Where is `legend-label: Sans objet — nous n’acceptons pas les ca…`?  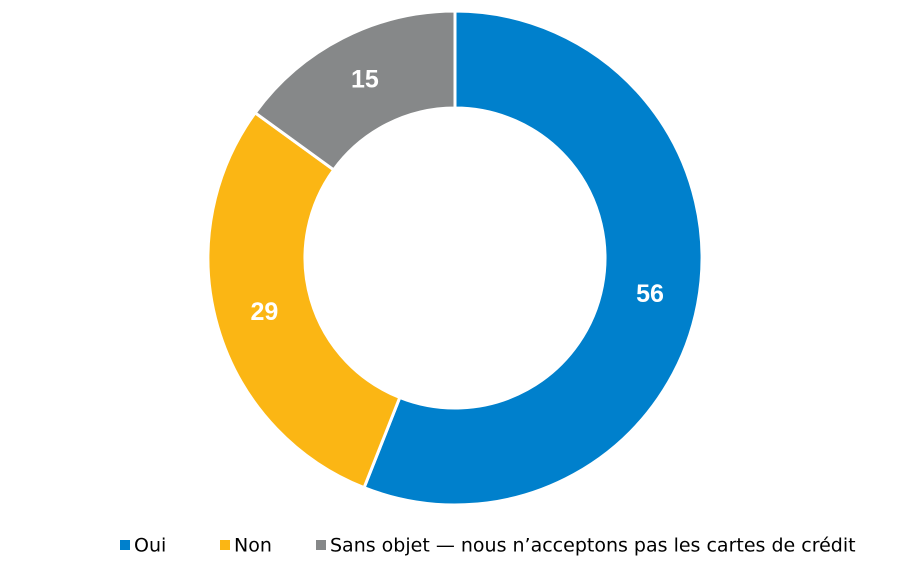
legend-label: Sans objet — nous n’acceptons pas les ca… is located at coordinates (593, 546).